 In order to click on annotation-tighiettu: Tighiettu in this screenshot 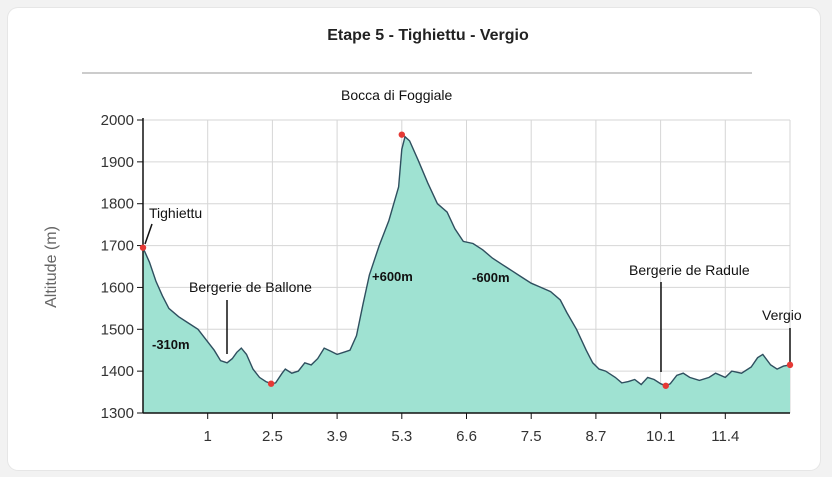, I will do `click(175, 213)`.